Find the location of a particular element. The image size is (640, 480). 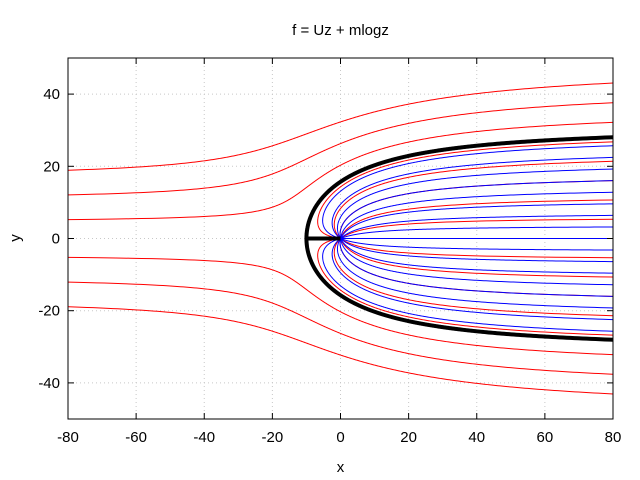

x-axis-label: x is located at coordinates (341, 467).